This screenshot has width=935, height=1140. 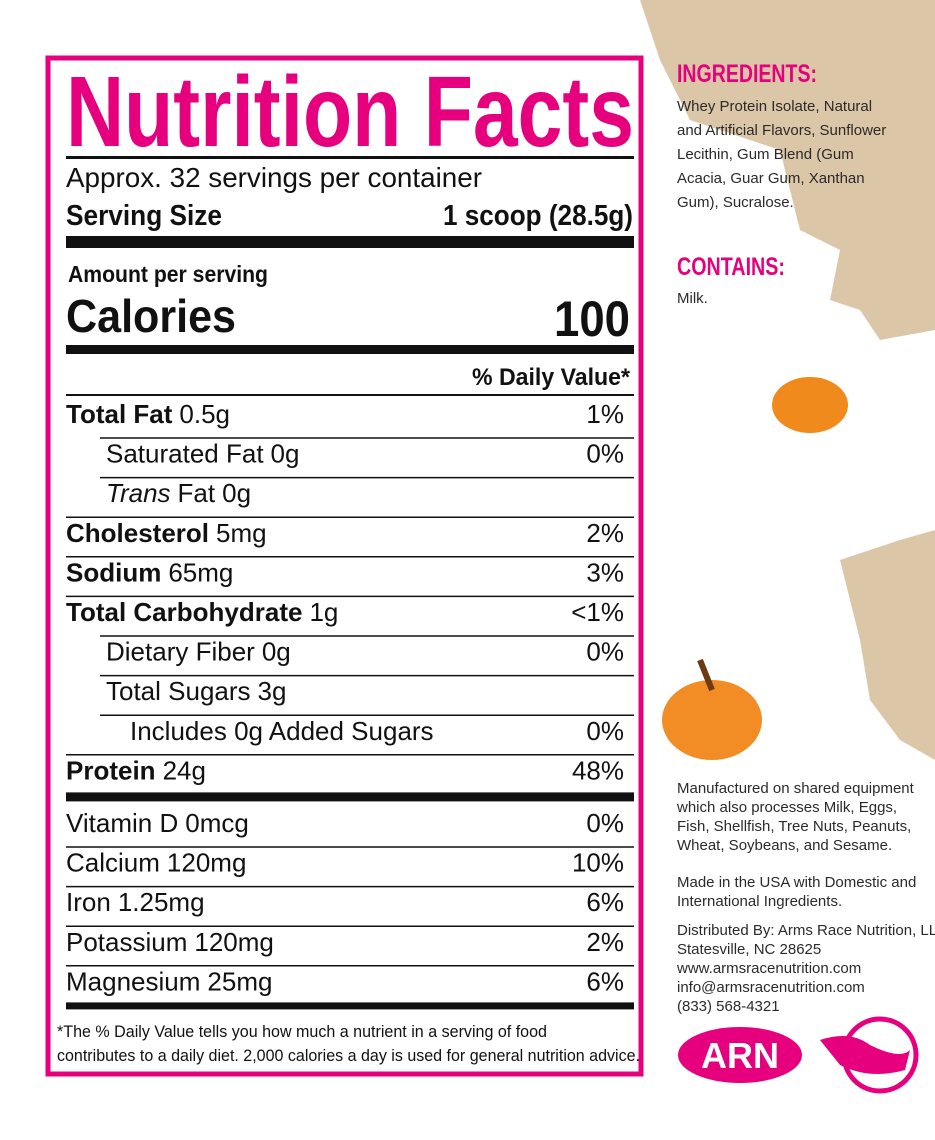 I want to click on contains-title: CONTAINS:, so click(x=731, y=267).